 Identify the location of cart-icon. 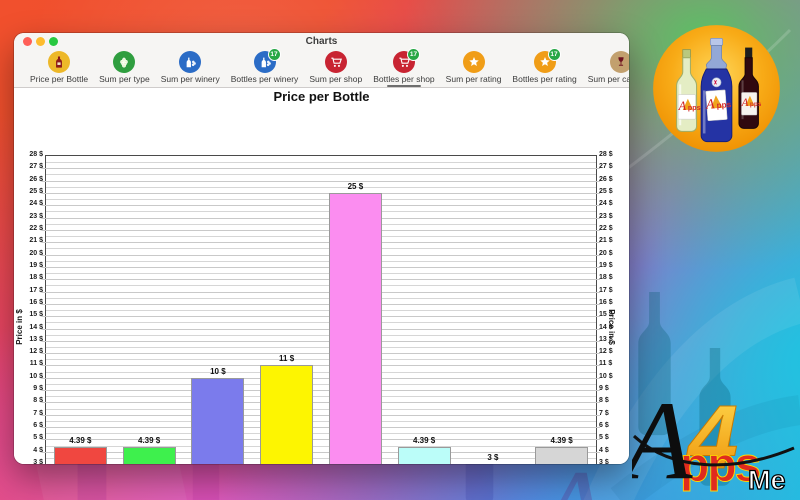
(335, 62).